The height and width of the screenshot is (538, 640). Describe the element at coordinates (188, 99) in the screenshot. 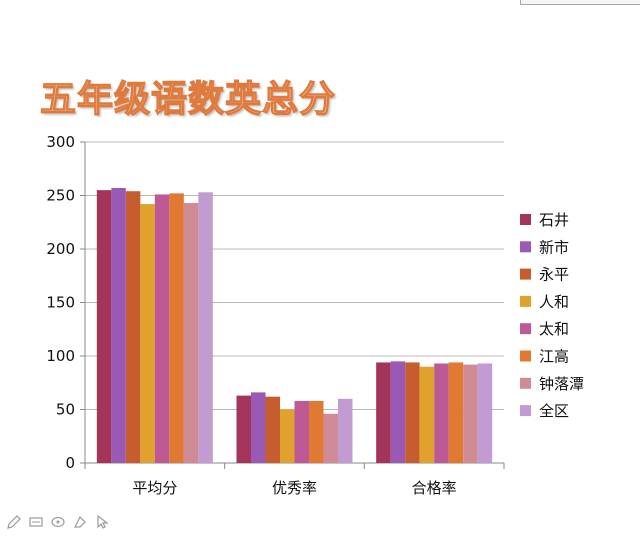

I see `chart-title: 五年级语数英总分` at that location.